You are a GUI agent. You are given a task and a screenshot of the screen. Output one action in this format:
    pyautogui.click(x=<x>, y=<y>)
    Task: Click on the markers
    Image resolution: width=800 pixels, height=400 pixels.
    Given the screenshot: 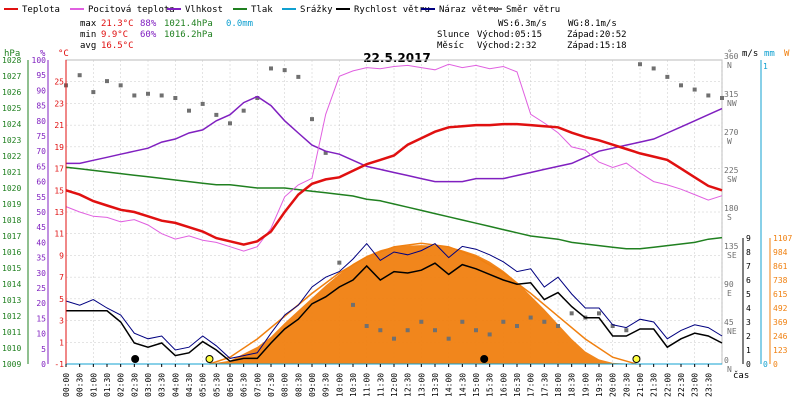 What is the action you would take?
    pyautogui.click(x=386, y=359)
    